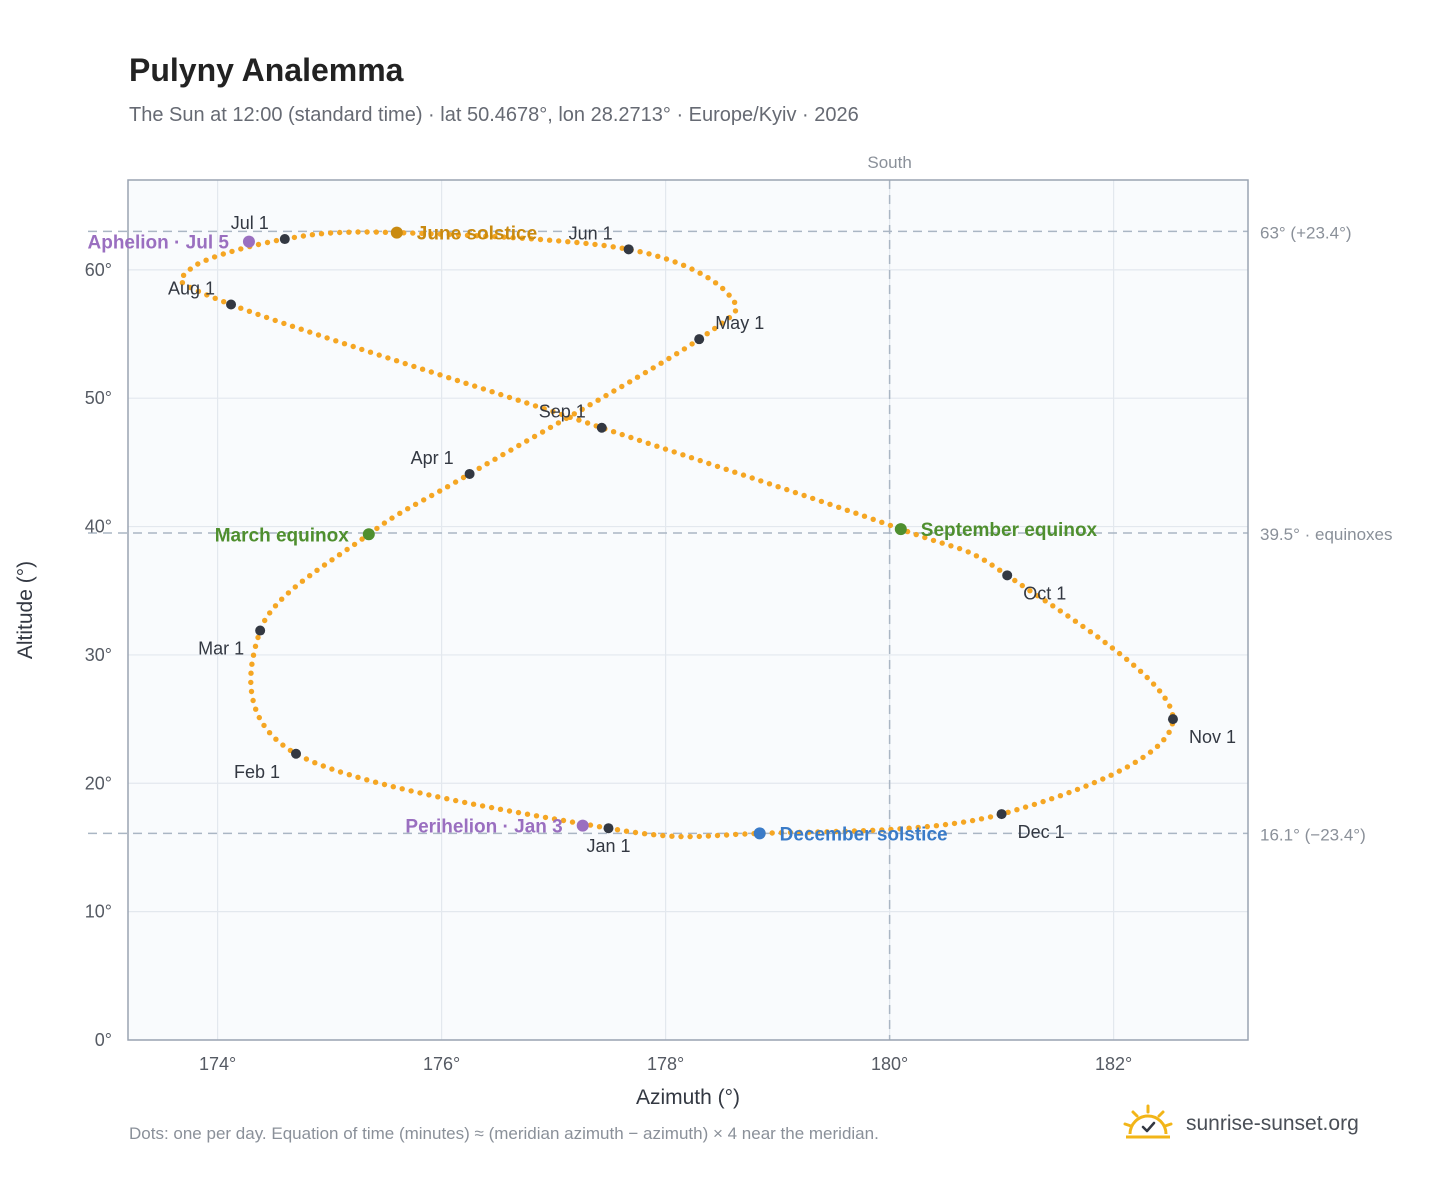 This screenshot has width=1448, height=1188. What do you see at coordinates (483, 827) in the screenshot?
I see `event-label: Perihelion · Jan 3` at bounding box center [483, 827].